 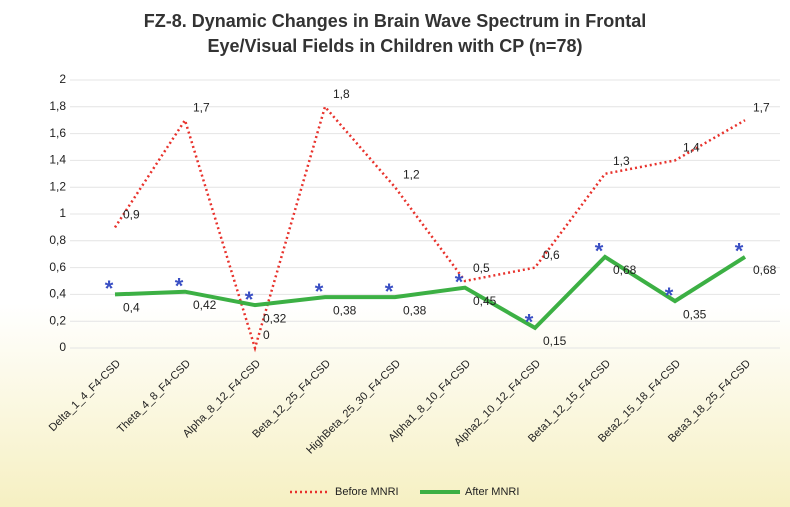 What do you see at coordinates (551, 255) in the screenshot?
I see `data-label: 0,6` at bounding box center [551, 255].